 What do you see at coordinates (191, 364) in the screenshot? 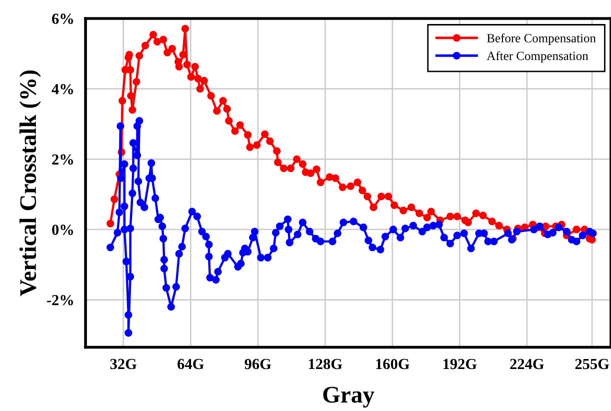
I see `x-tick-label: 64G` at bounding box center [191, 364].